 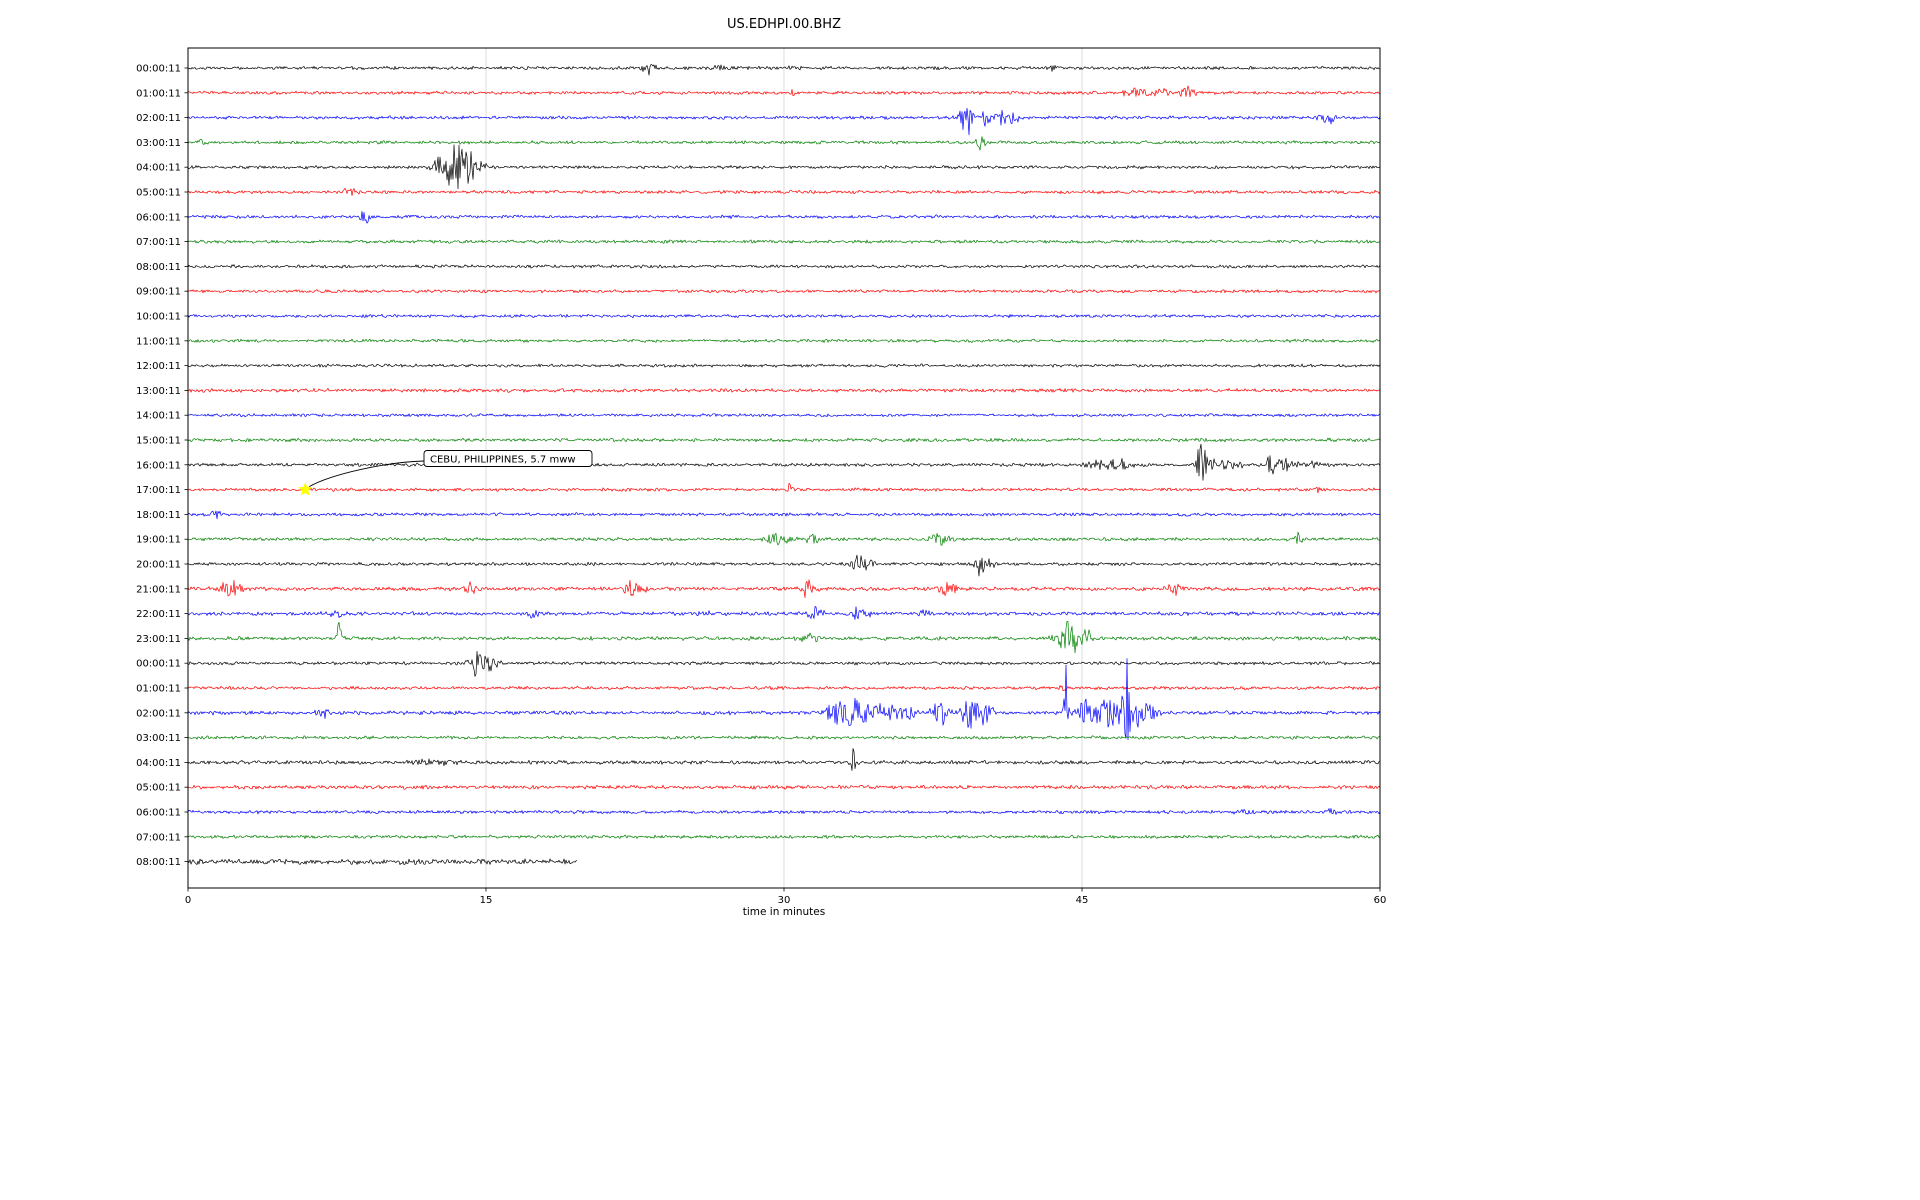 What do you see at coordinates (158, 292) in the screenshot?
I see `trace-time-label: 09:00:11` at bounding box center [158, 292].